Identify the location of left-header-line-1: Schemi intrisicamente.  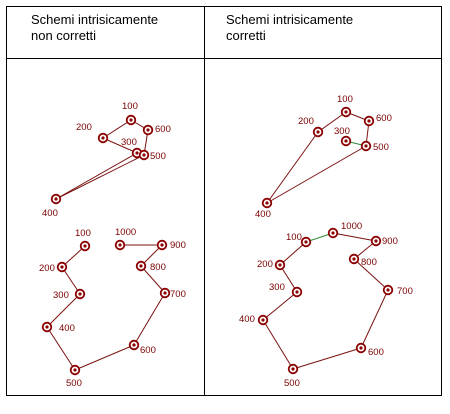
(94, 19).